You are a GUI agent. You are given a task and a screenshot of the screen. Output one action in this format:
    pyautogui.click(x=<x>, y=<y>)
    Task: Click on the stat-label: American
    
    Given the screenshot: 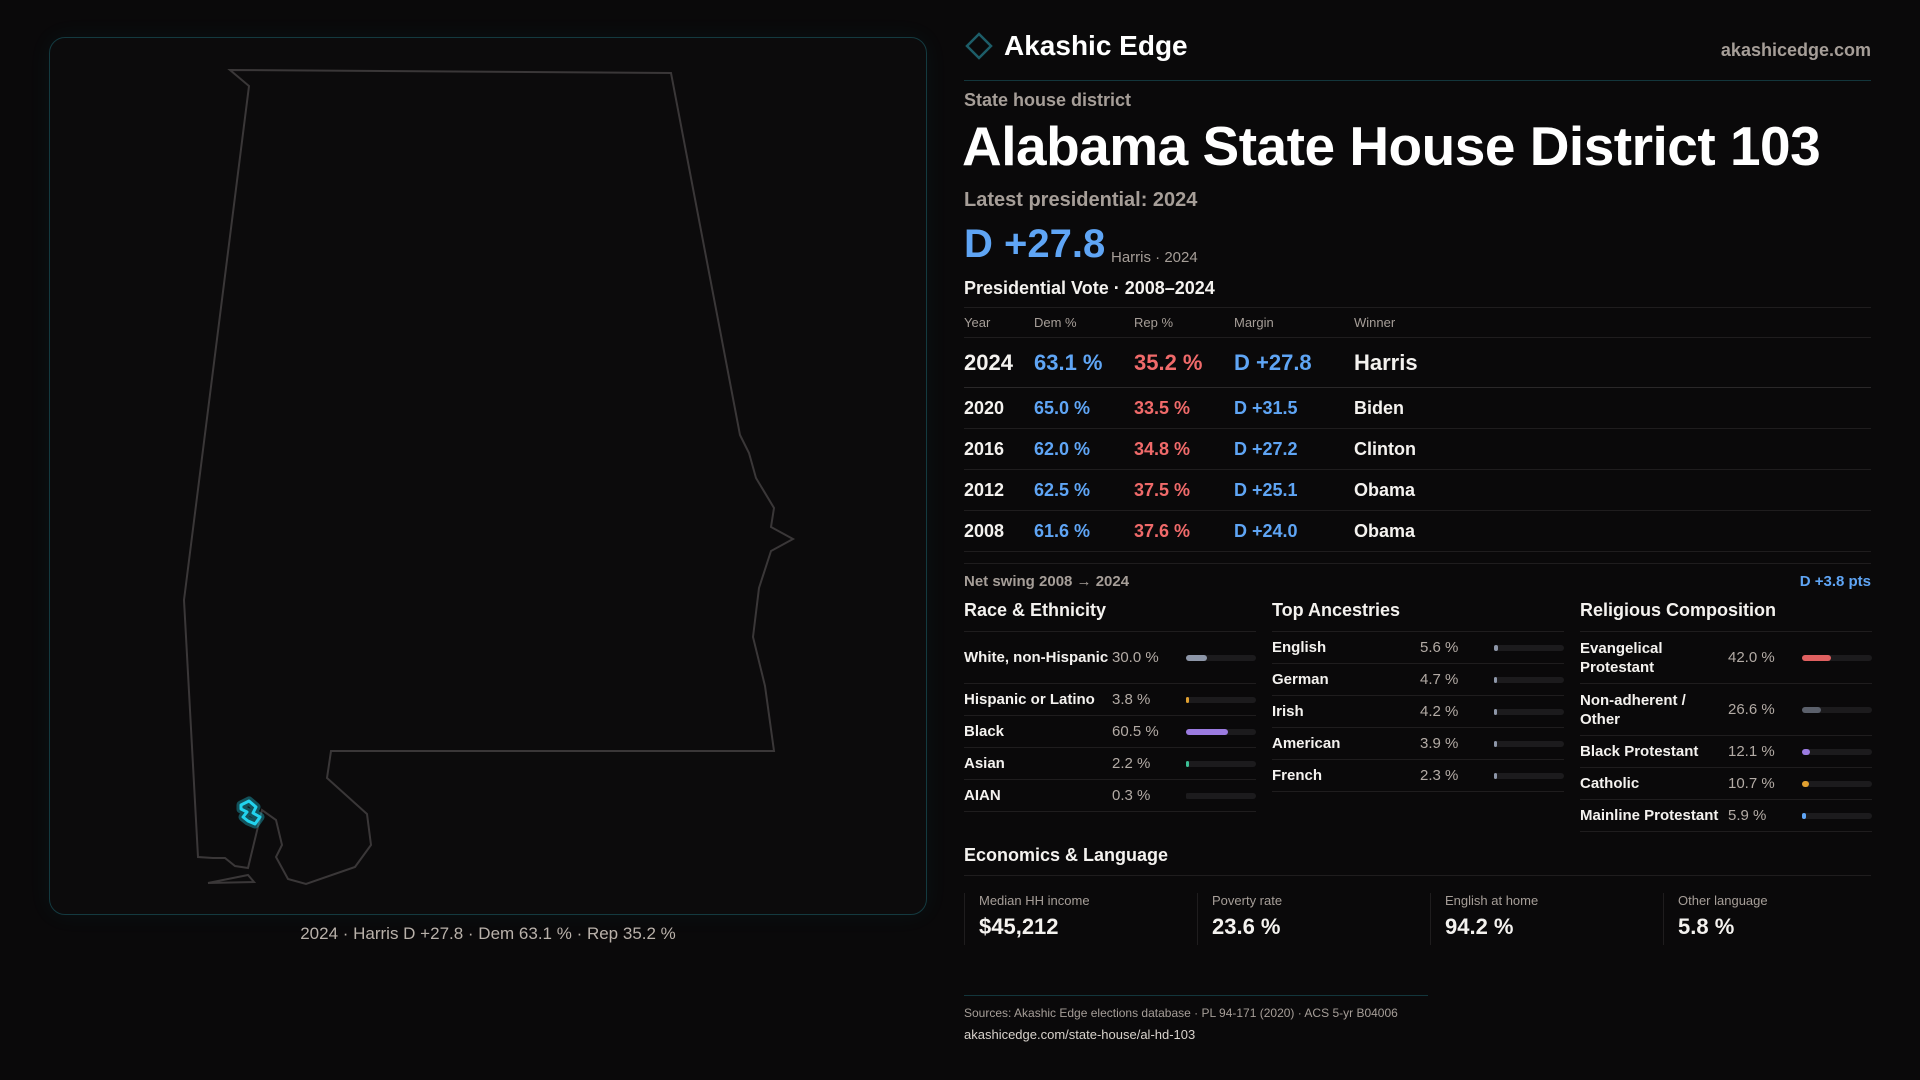 What is the action you would take?
    pyautogui.click(x=1306, y=743)
    